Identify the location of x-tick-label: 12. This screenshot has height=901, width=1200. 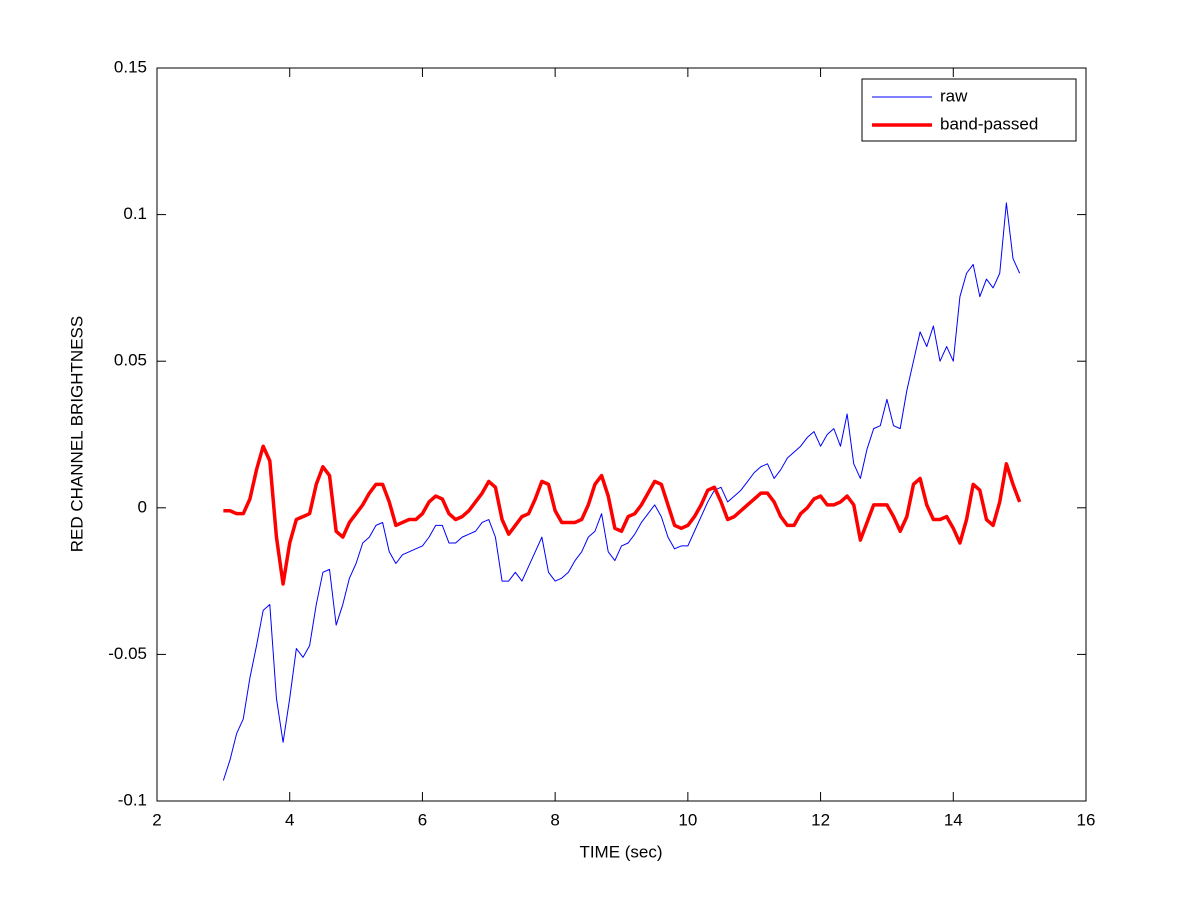
(820, 819).